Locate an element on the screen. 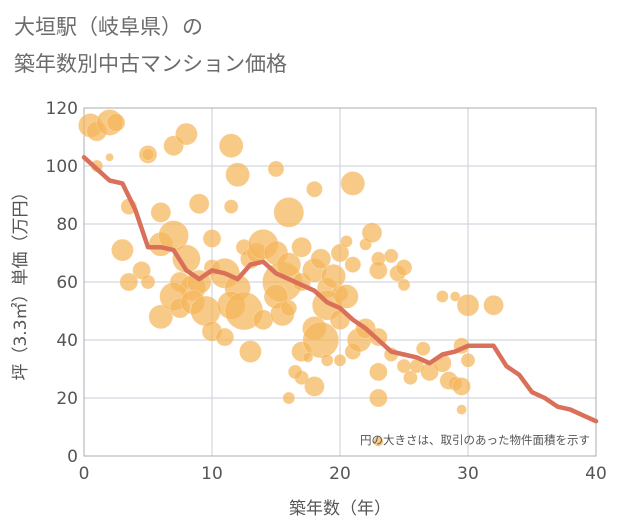 This screenshot has width=621, height=530. chart-title-line1: 大垣駅（岐阜県）の is located at coordinates (108, 27).